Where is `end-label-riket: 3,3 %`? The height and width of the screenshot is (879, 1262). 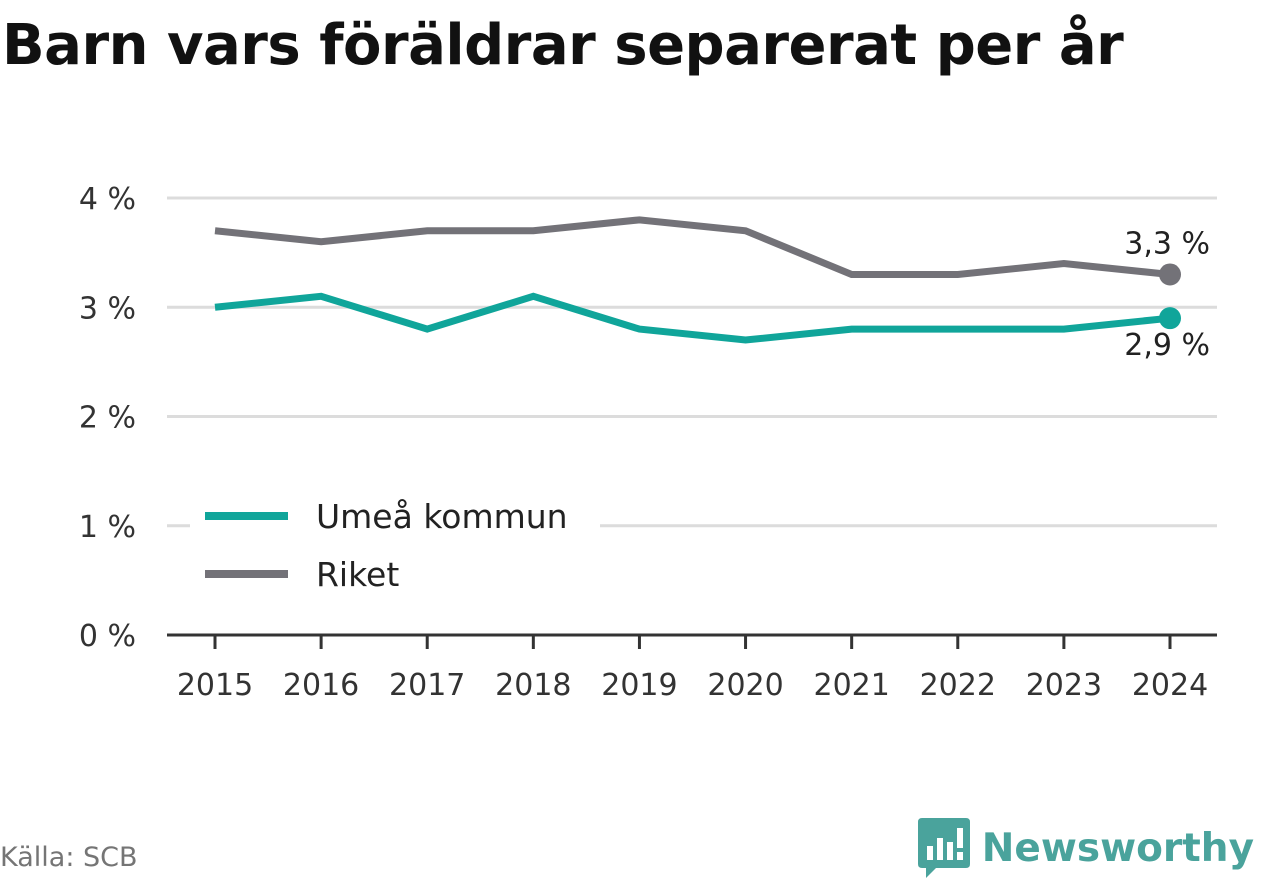
end-label-riket: 3,3 % is located at coordinates (1167, 243).